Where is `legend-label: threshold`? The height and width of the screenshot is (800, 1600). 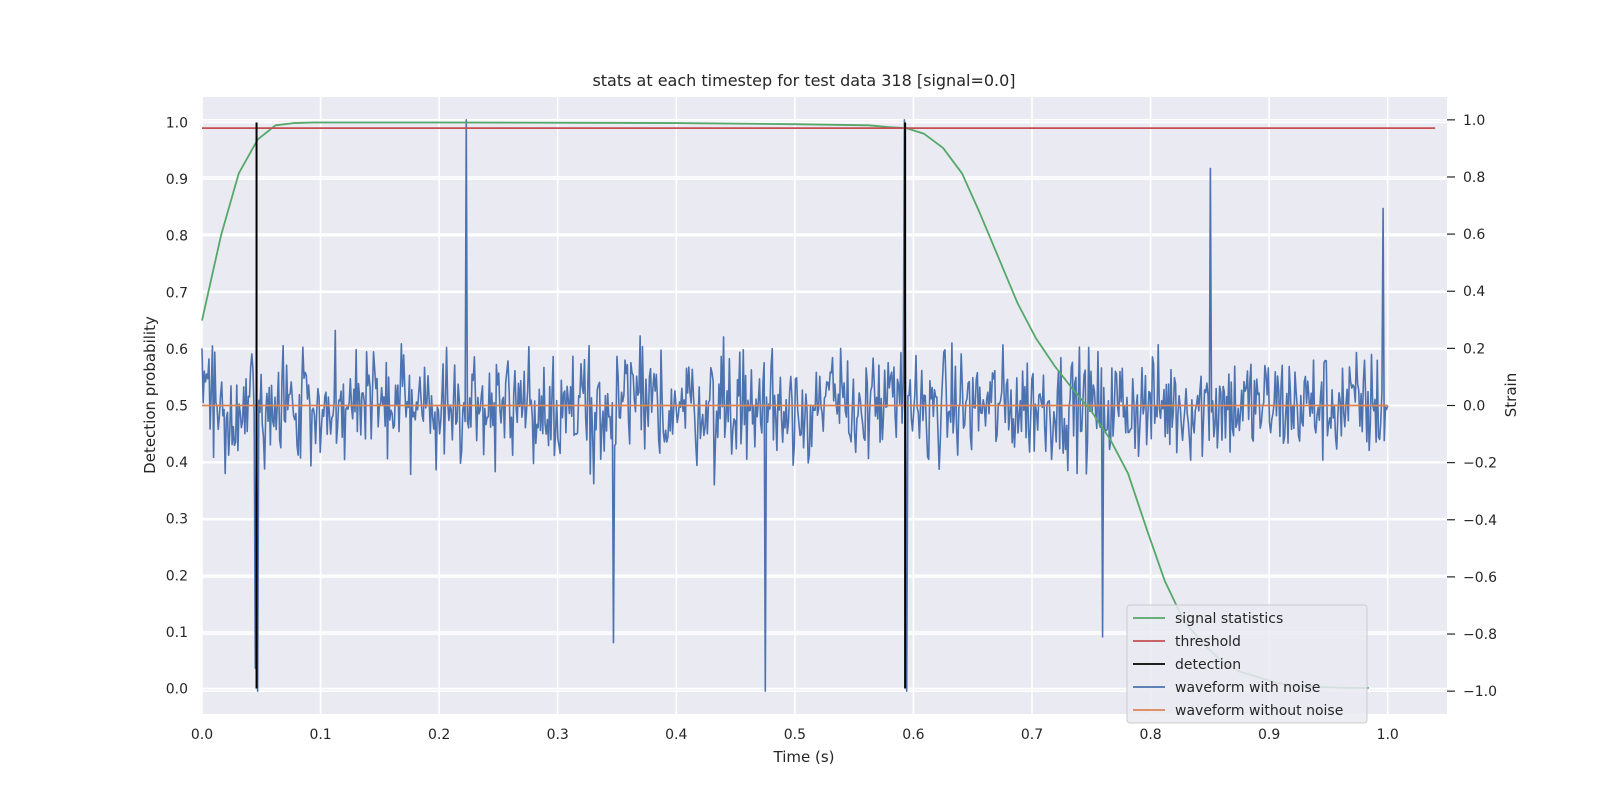 legend-label: threshold is located at coordinates (1208, 642).